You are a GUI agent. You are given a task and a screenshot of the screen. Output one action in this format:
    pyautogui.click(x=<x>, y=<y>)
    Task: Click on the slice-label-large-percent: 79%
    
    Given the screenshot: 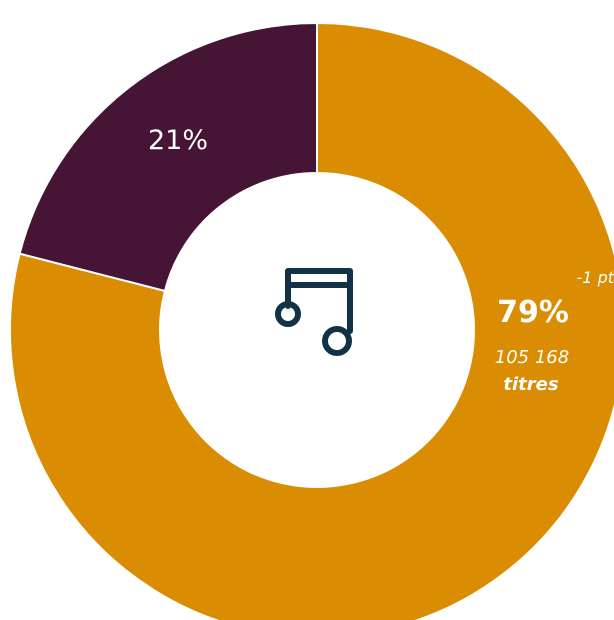 What is the action you would take?
    pyautogui.click(x=533, y=312)
    